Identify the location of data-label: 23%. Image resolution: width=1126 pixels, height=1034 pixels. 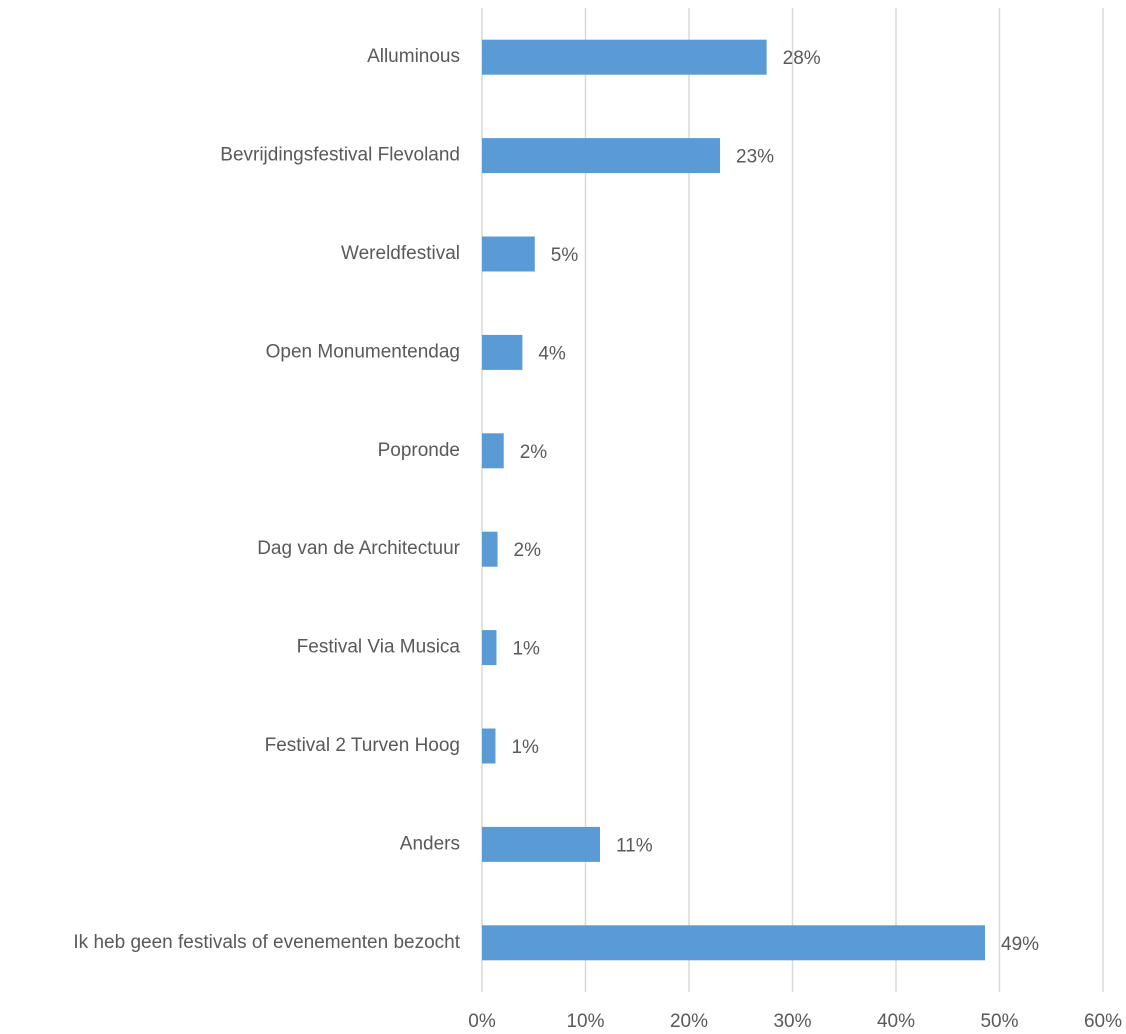
(755, 157).